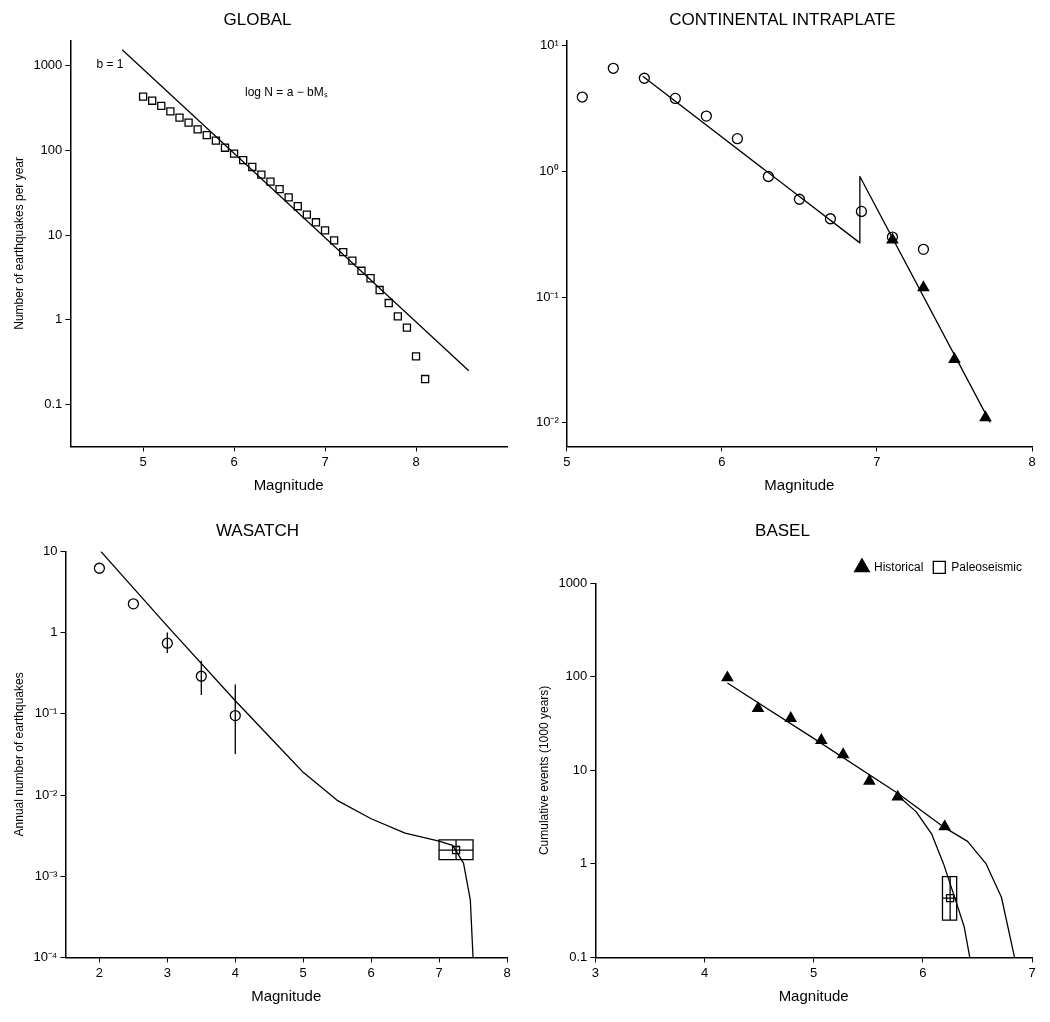 Image resolution: width=1050 pixels, height=1022 pixels. Describe the element at coordinates (257, 530) in the screenshot. I see `chart-title: WASATCH` at that location.